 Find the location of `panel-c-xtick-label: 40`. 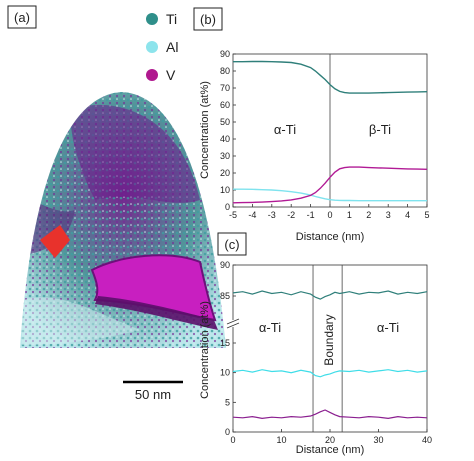

panel-c-xtick-label: 40 is located at coordinates (427, 440).